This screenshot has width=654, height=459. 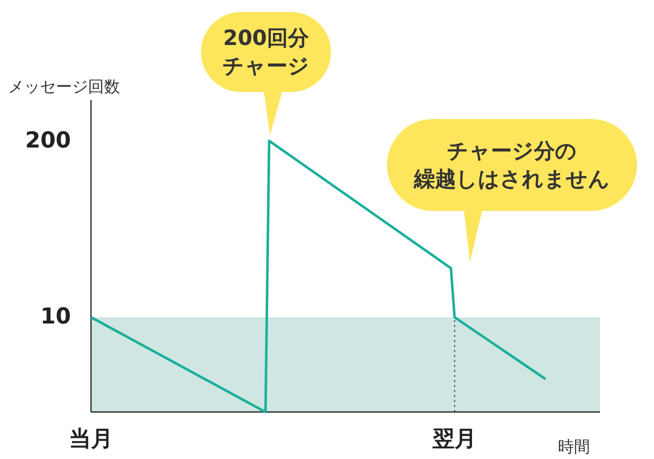 What do you see at coordinates (574, 446) in the screenshot?
I see `x-axis-title: 時間` at bounding box center [574, 446].